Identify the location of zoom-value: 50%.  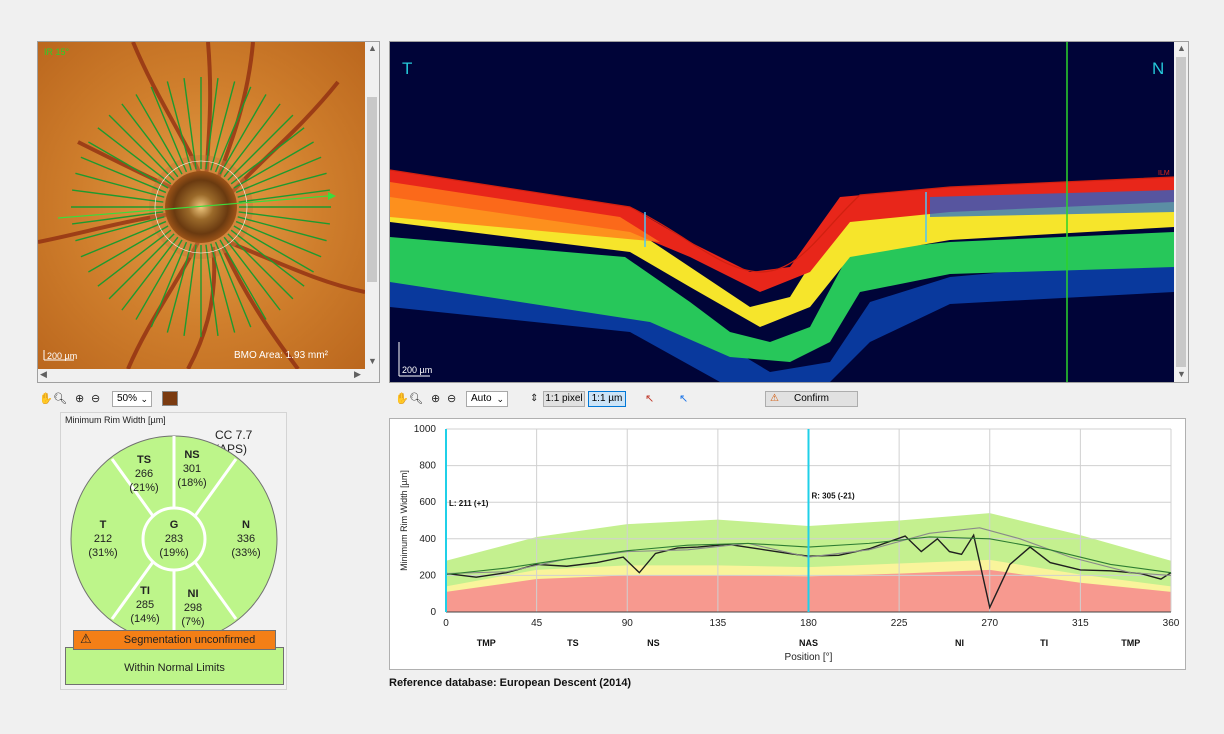
(127, 398).